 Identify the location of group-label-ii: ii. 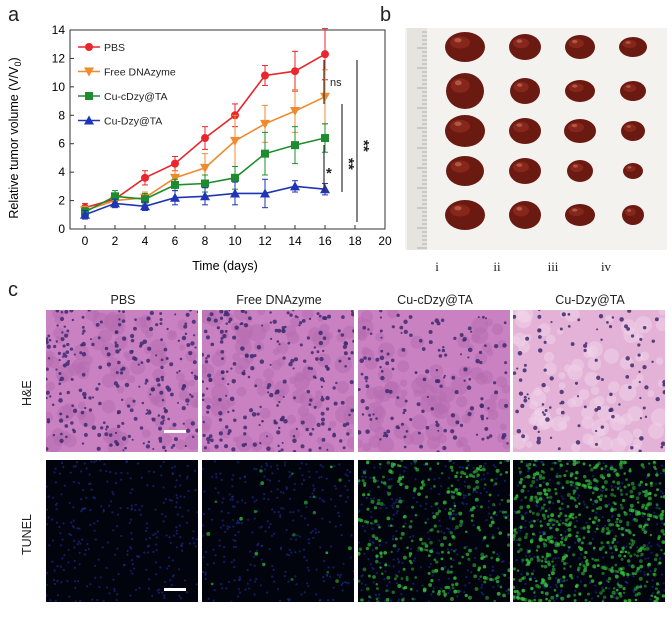
(497, 266).